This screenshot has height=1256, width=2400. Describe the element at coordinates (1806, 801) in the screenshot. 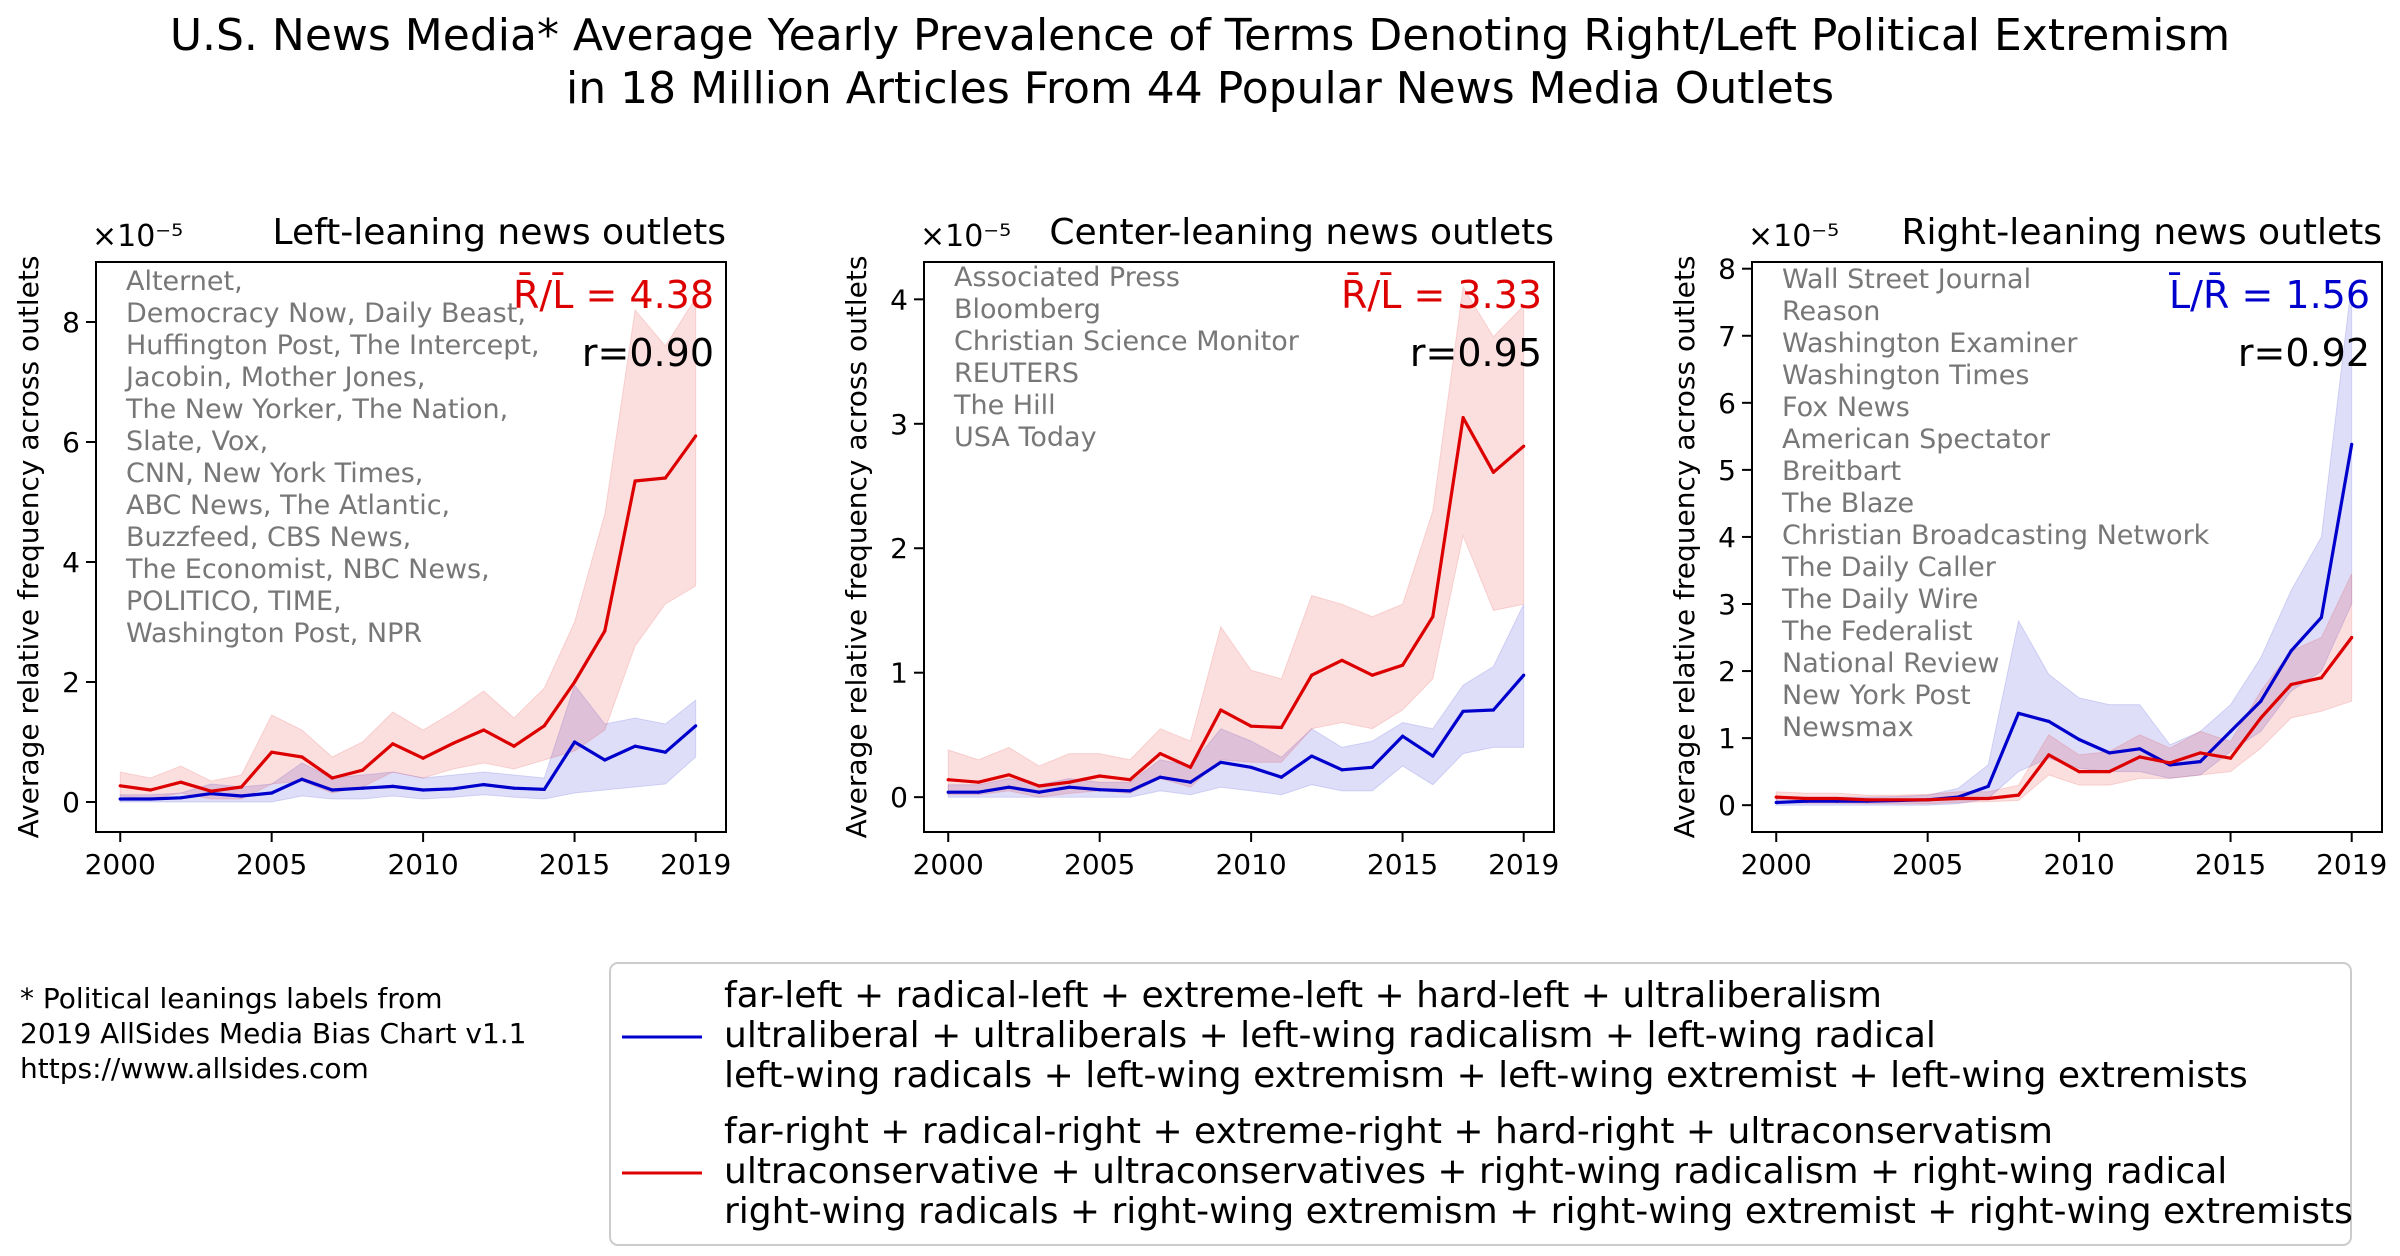

I see `data-point-left-2001` at that location.